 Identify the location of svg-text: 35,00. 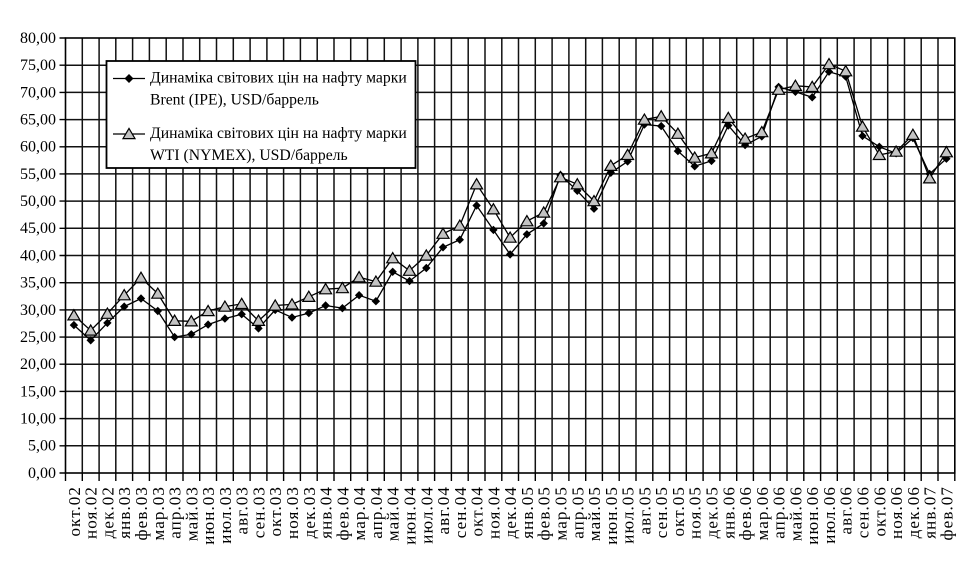
(38, 283).